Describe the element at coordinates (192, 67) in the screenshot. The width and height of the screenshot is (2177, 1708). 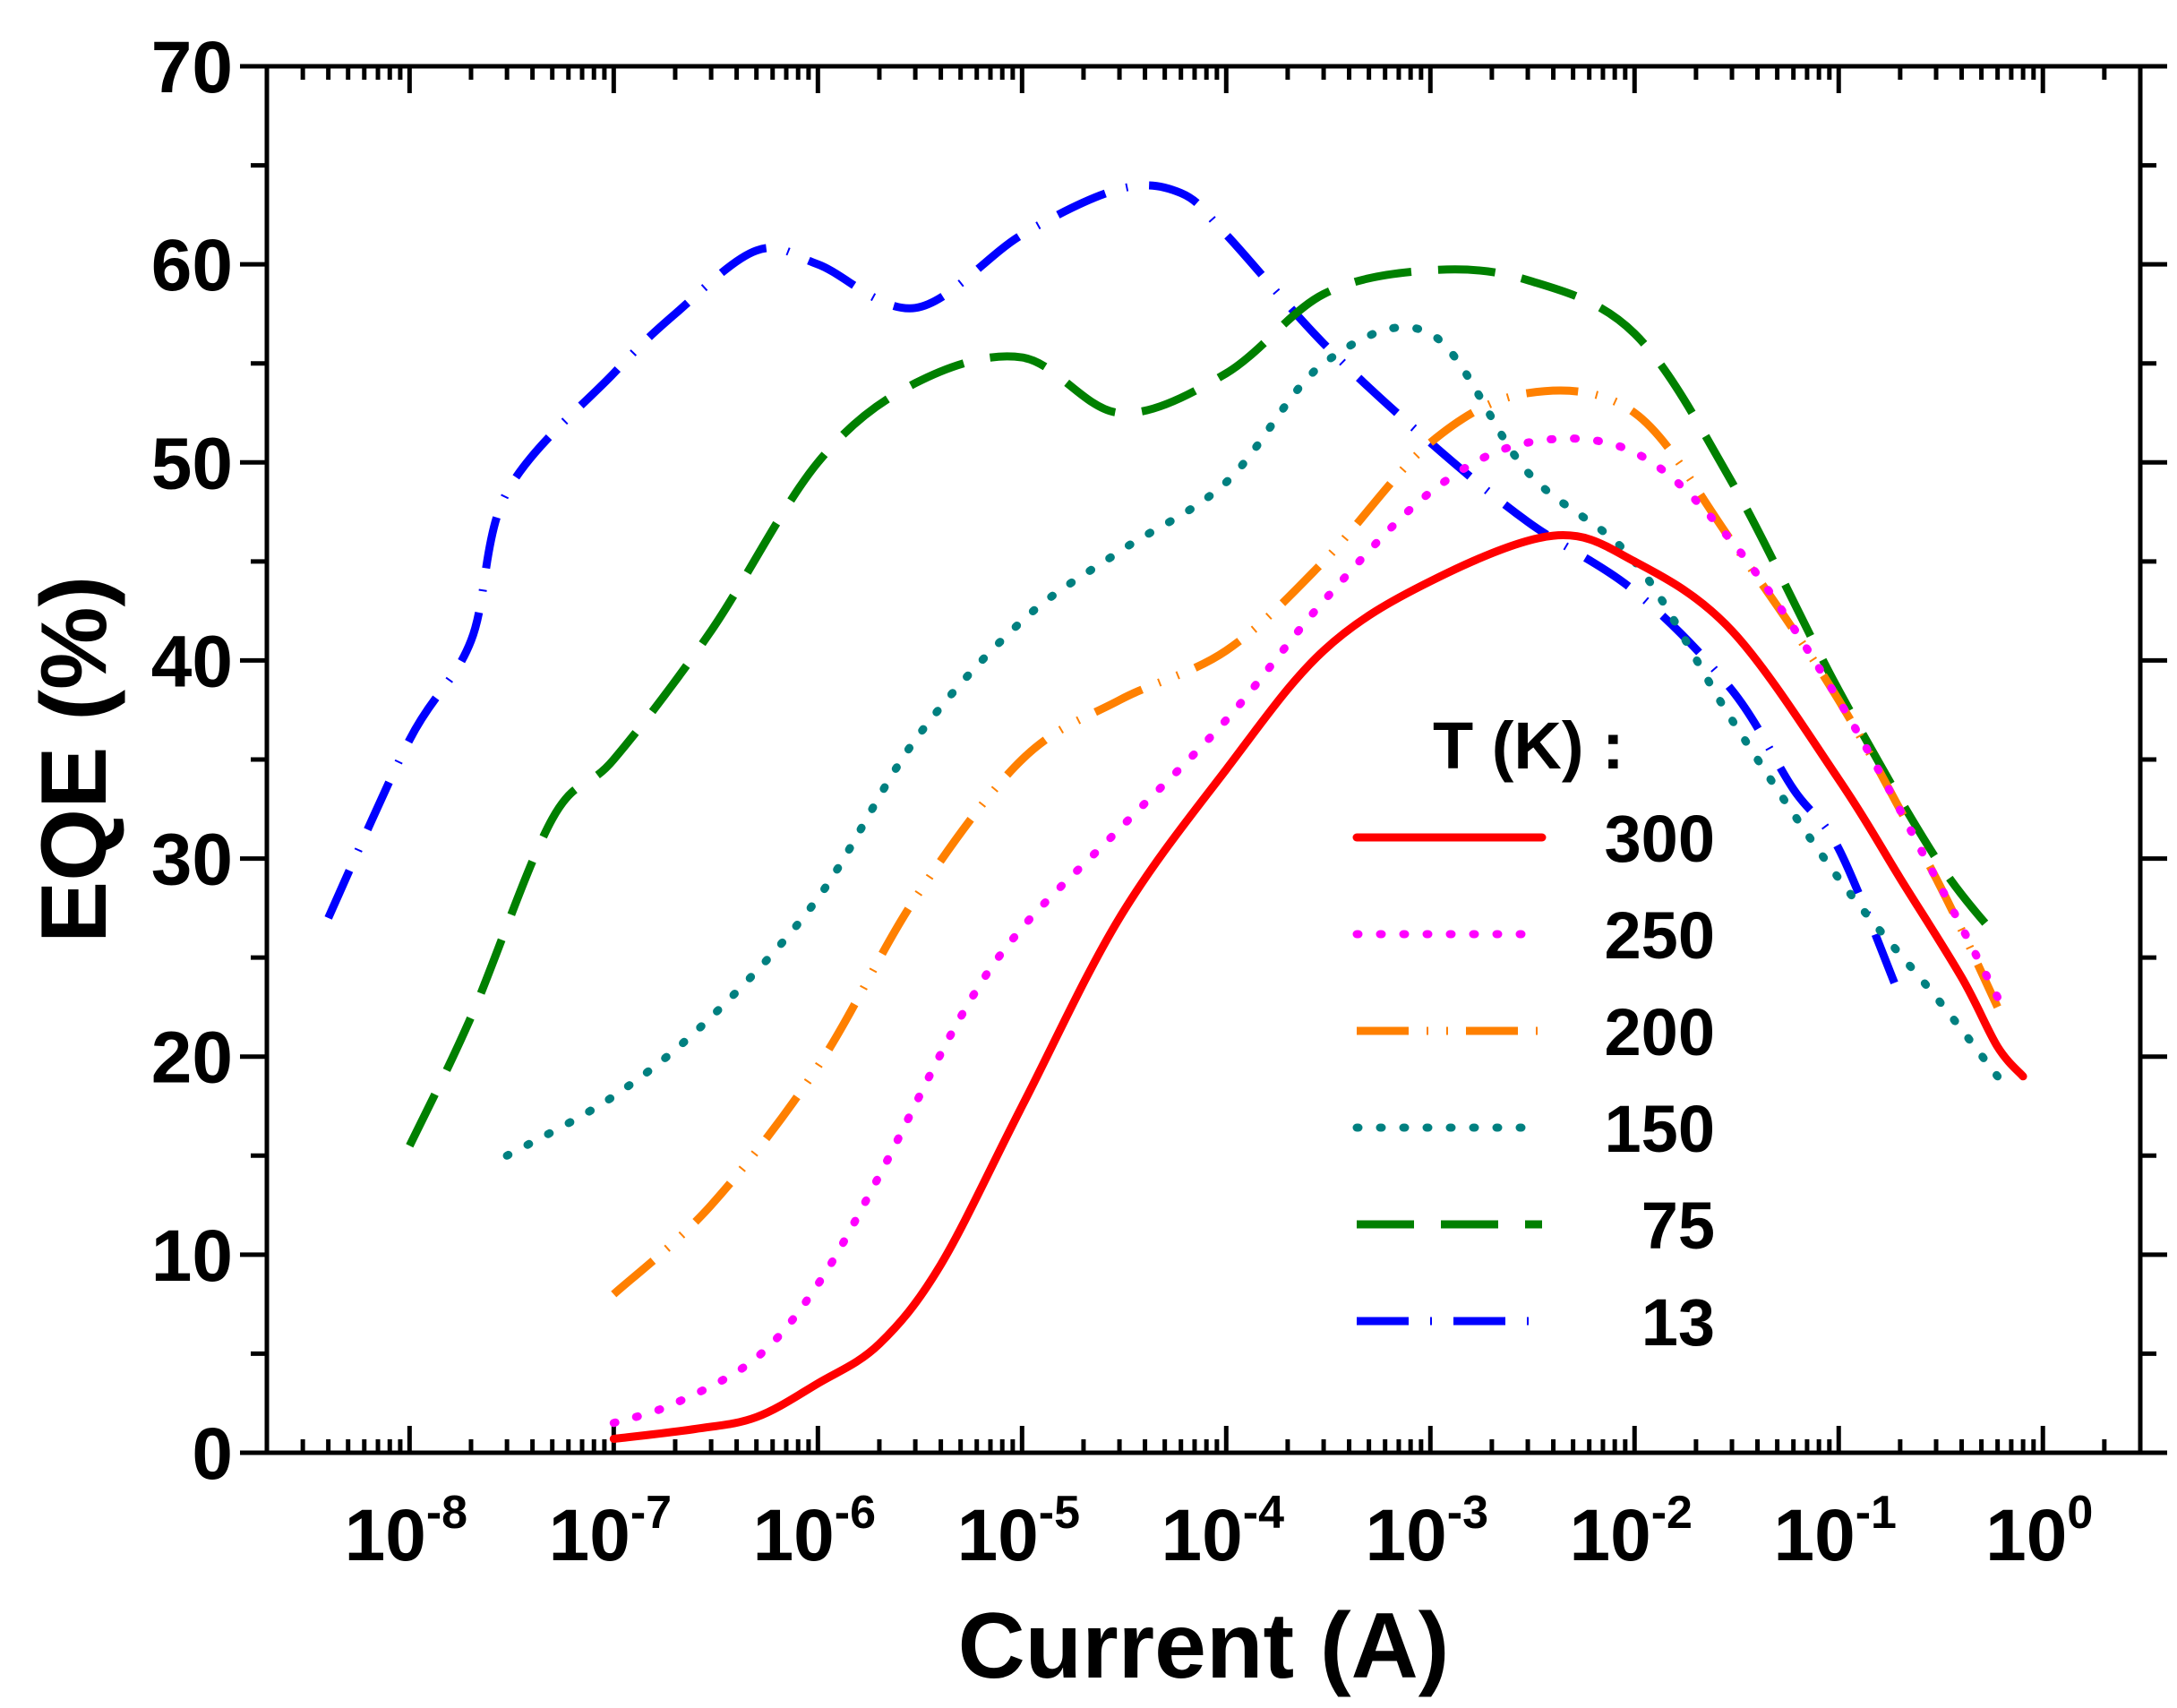
I see `y-tick-label: 70` at that location.